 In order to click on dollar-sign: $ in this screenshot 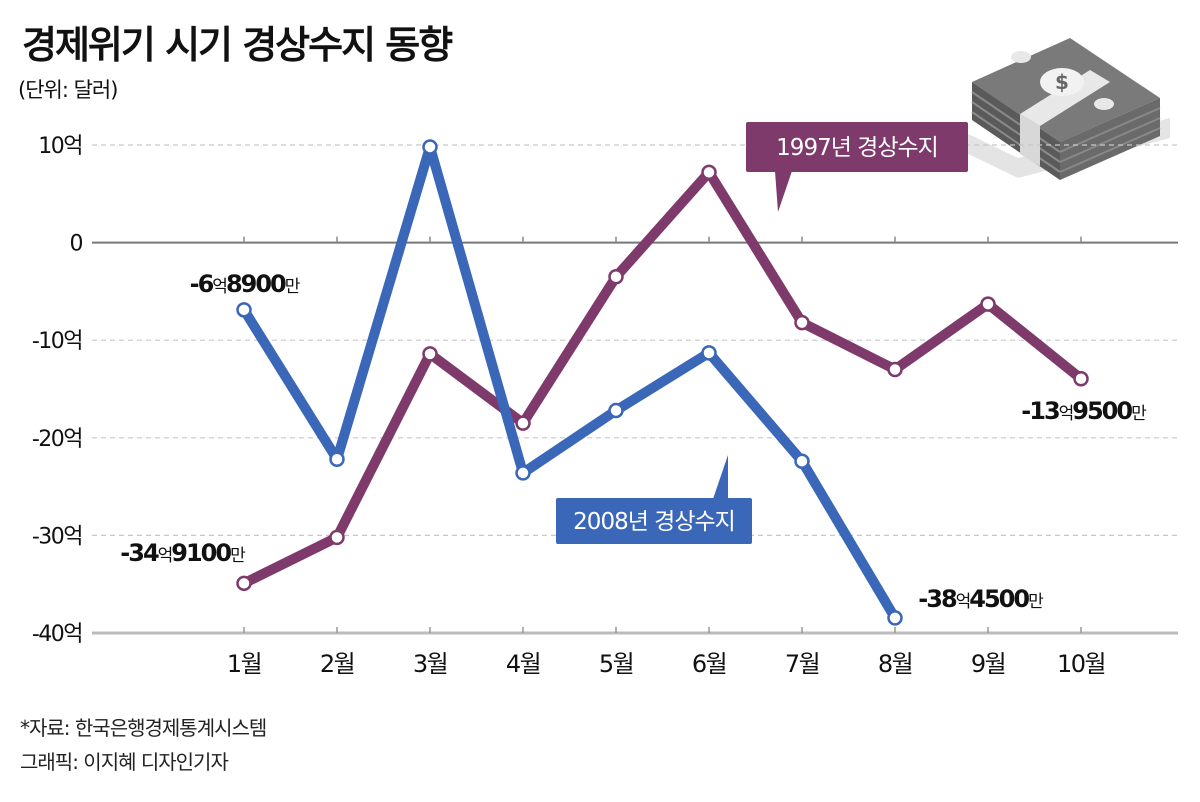, I will do `click(1062, 82)`.